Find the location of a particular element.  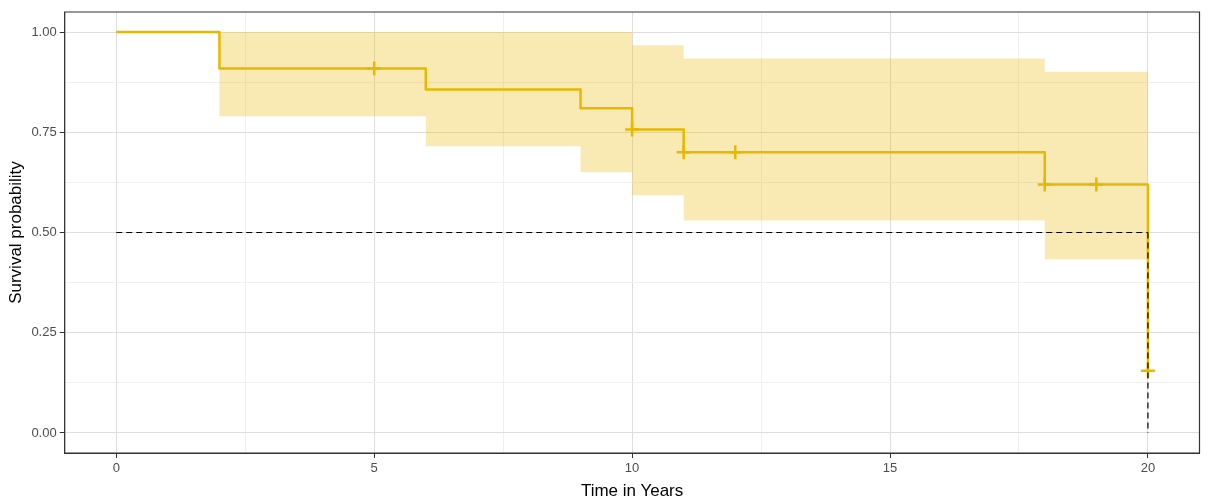

x-tick-label: 0 is located at coordinates (116, 468).